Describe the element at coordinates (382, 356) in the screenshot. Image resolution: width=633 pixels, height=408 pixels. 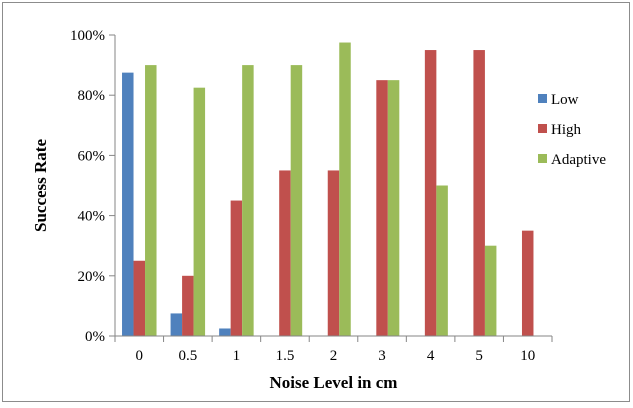
I see `x-tick-label: 3` at that location.